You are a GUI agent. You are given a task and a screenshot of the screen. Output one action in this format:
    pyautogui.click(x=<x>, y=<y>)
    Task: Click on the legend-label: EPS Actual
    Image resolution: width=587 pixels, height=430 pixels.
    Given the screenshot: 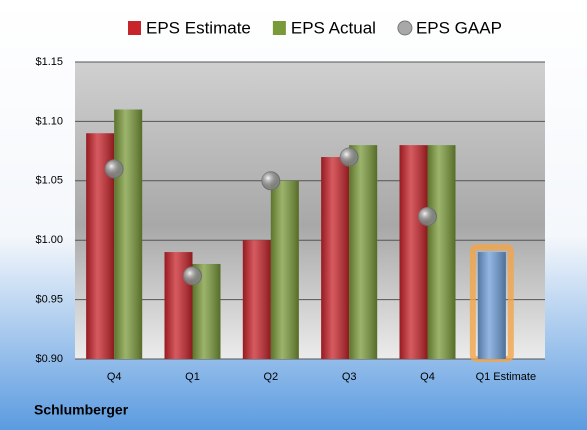 What is the action you would take?
    pyautogui.click(x=333, y=27)
    